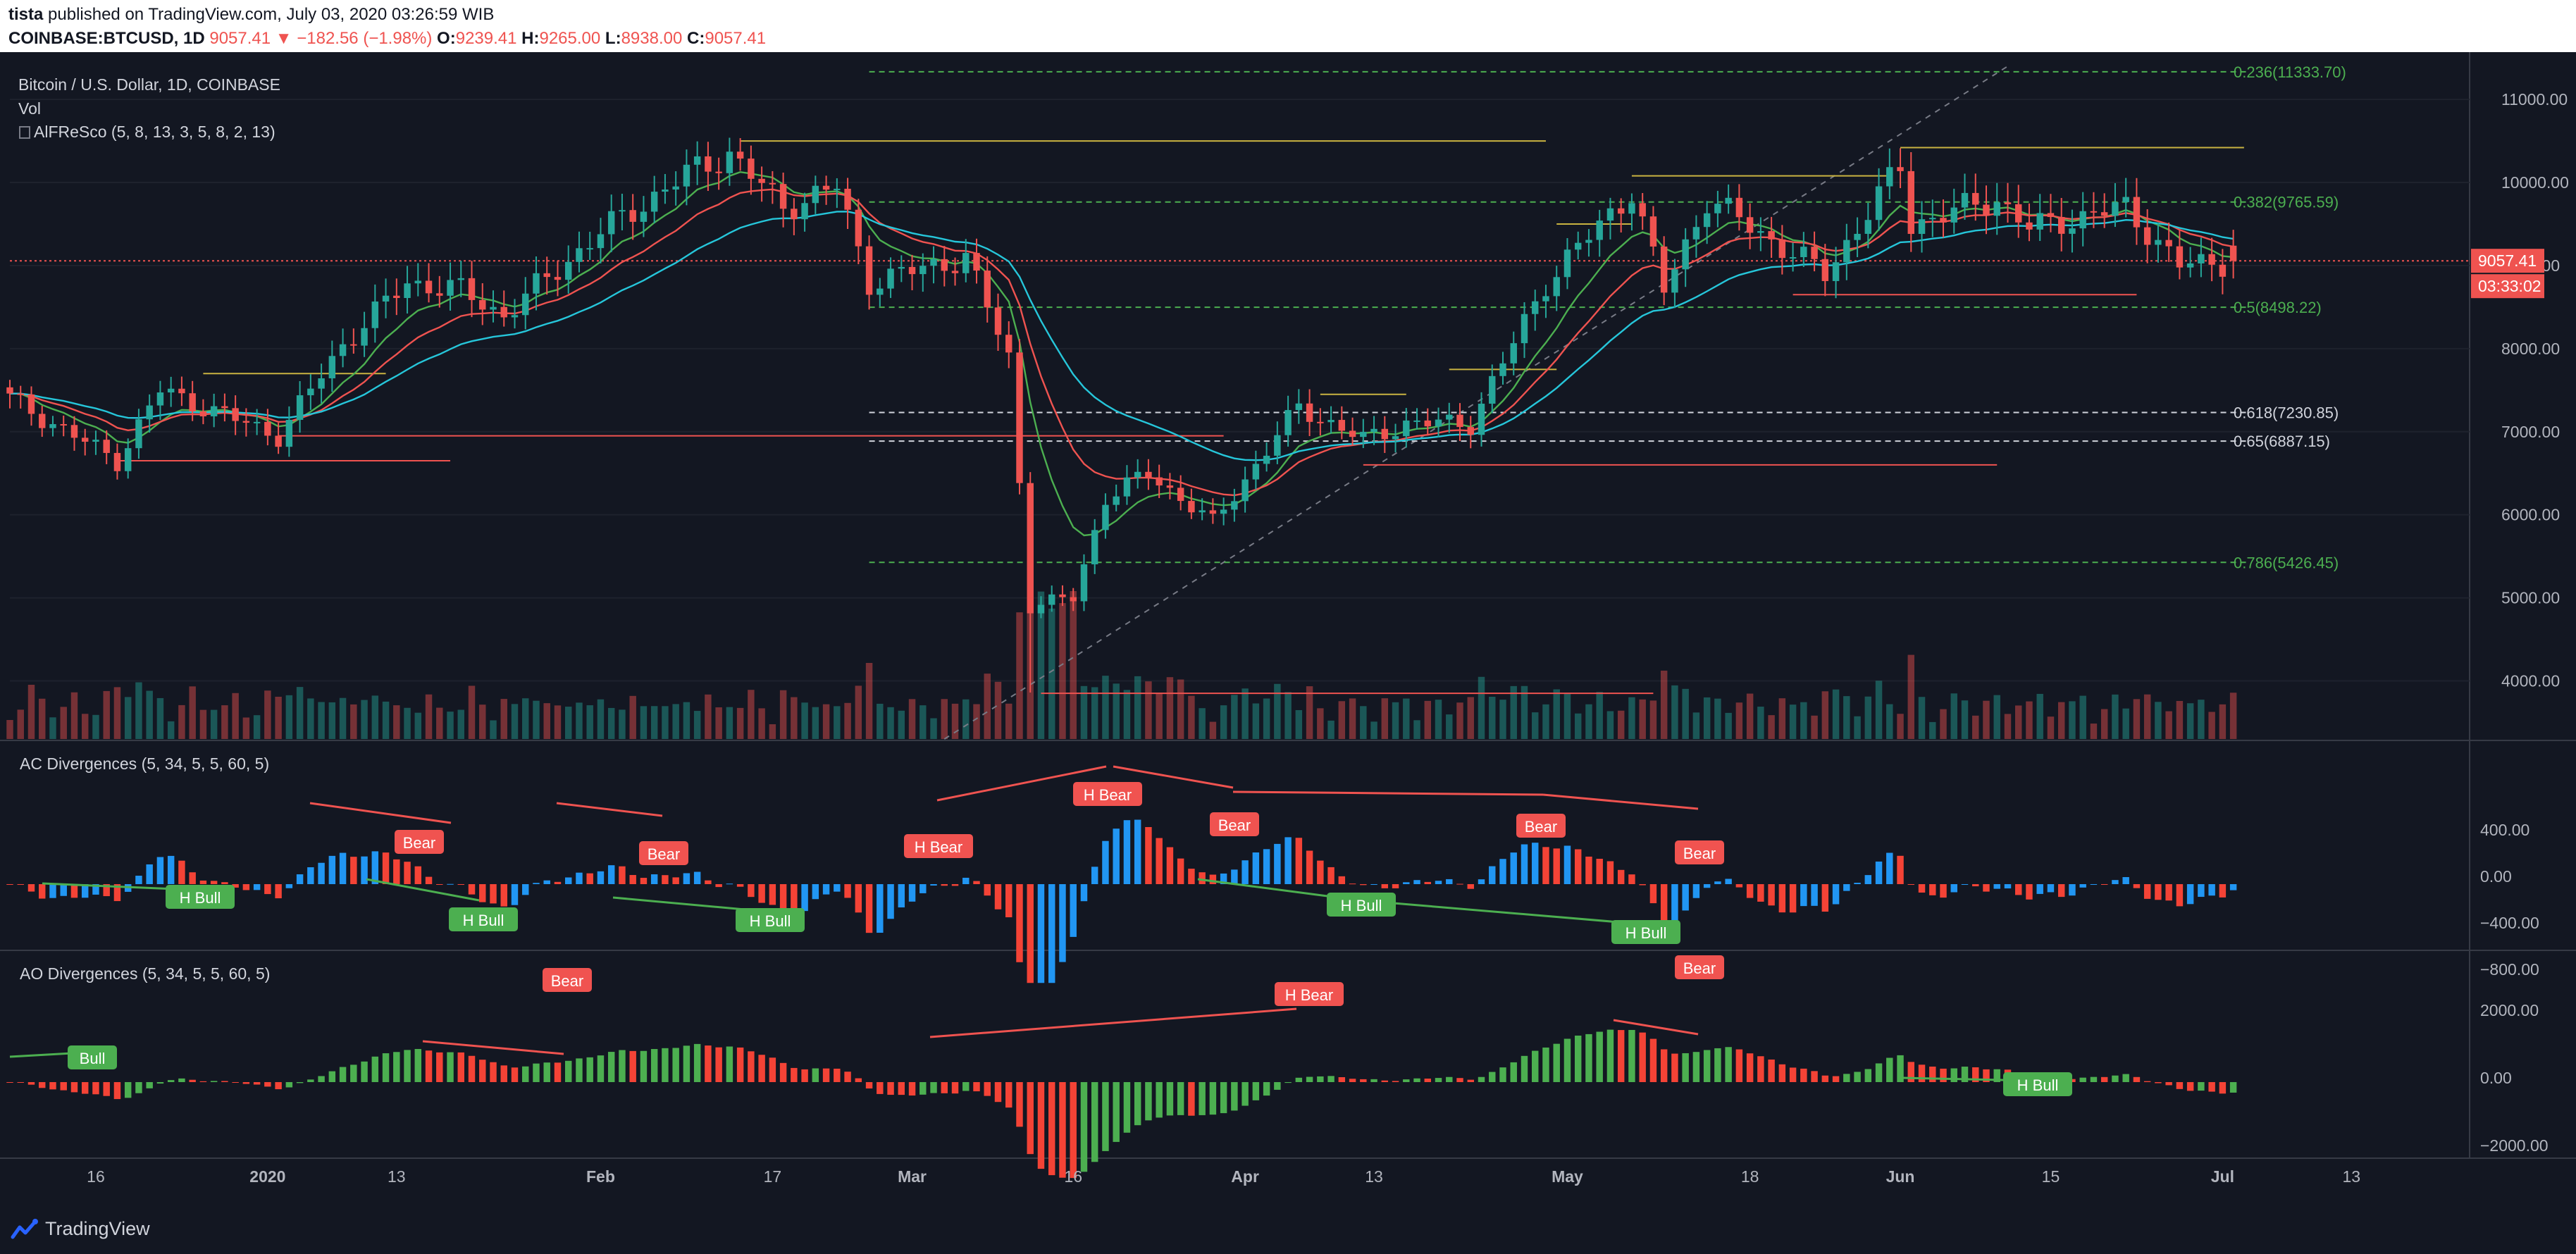  What do you see at coordinates (149, 84) in the screenshot?
I see `legend-title: Bitcoin / U.S. Dollar, 1D, COINBASE` at bounding box center [149, 84].